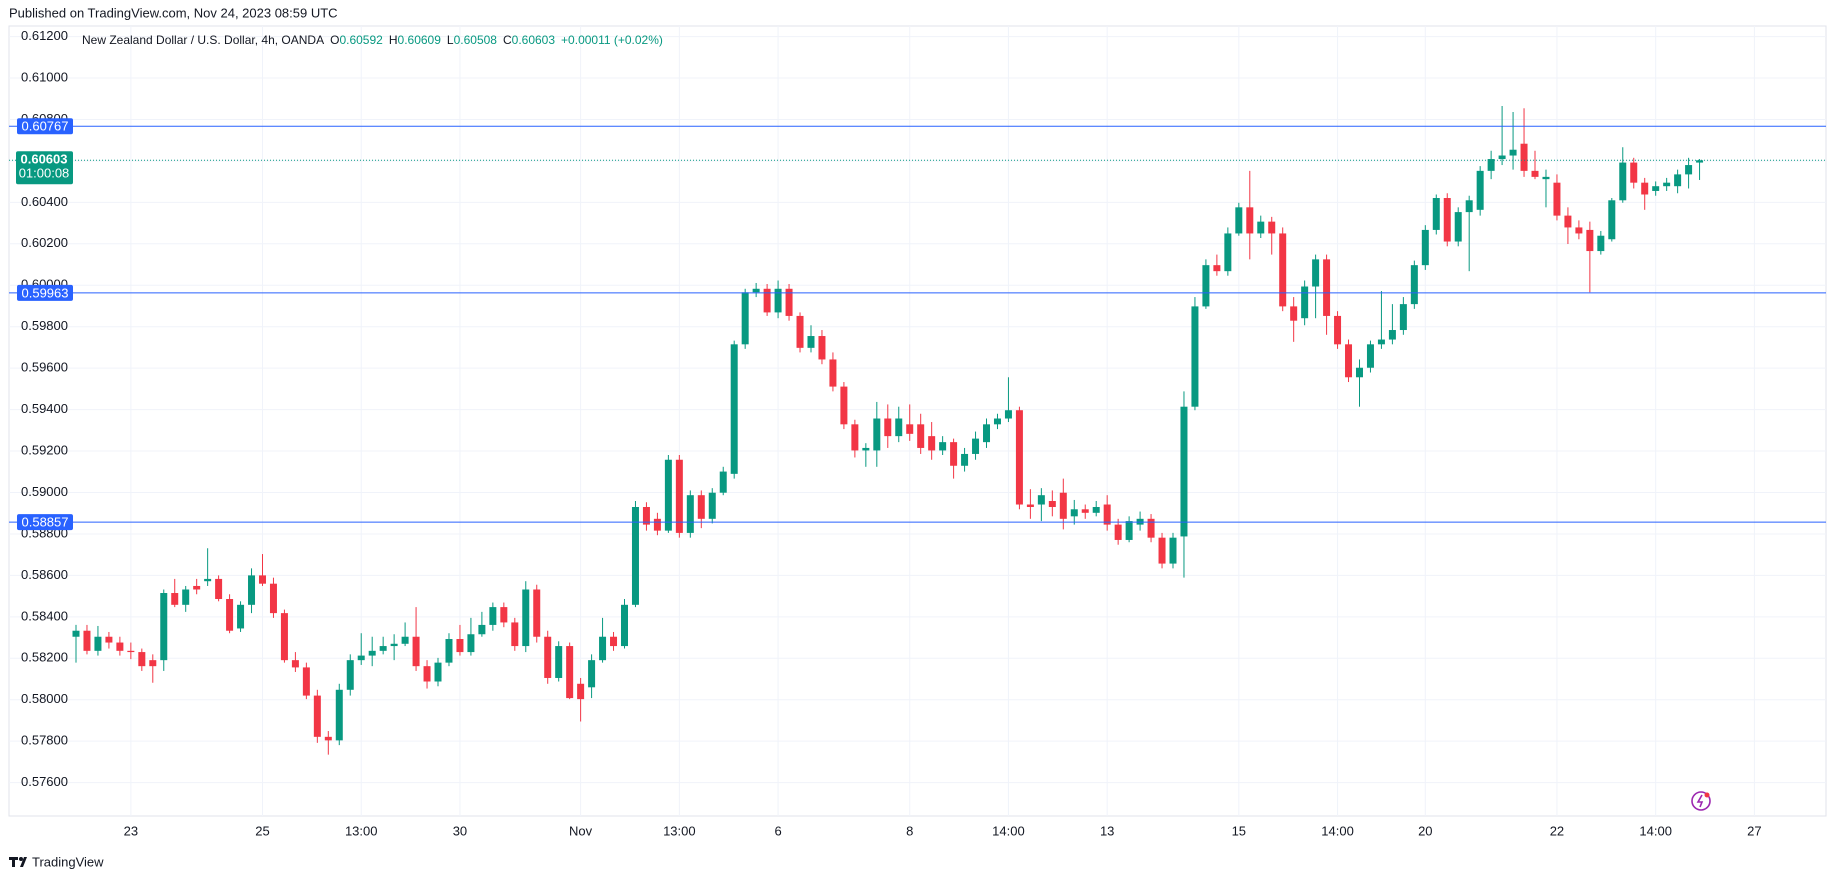 The width and height of the screenshot is (1835, 875). I want to click on y-tick-label: 0.59200, so click(44, 449).